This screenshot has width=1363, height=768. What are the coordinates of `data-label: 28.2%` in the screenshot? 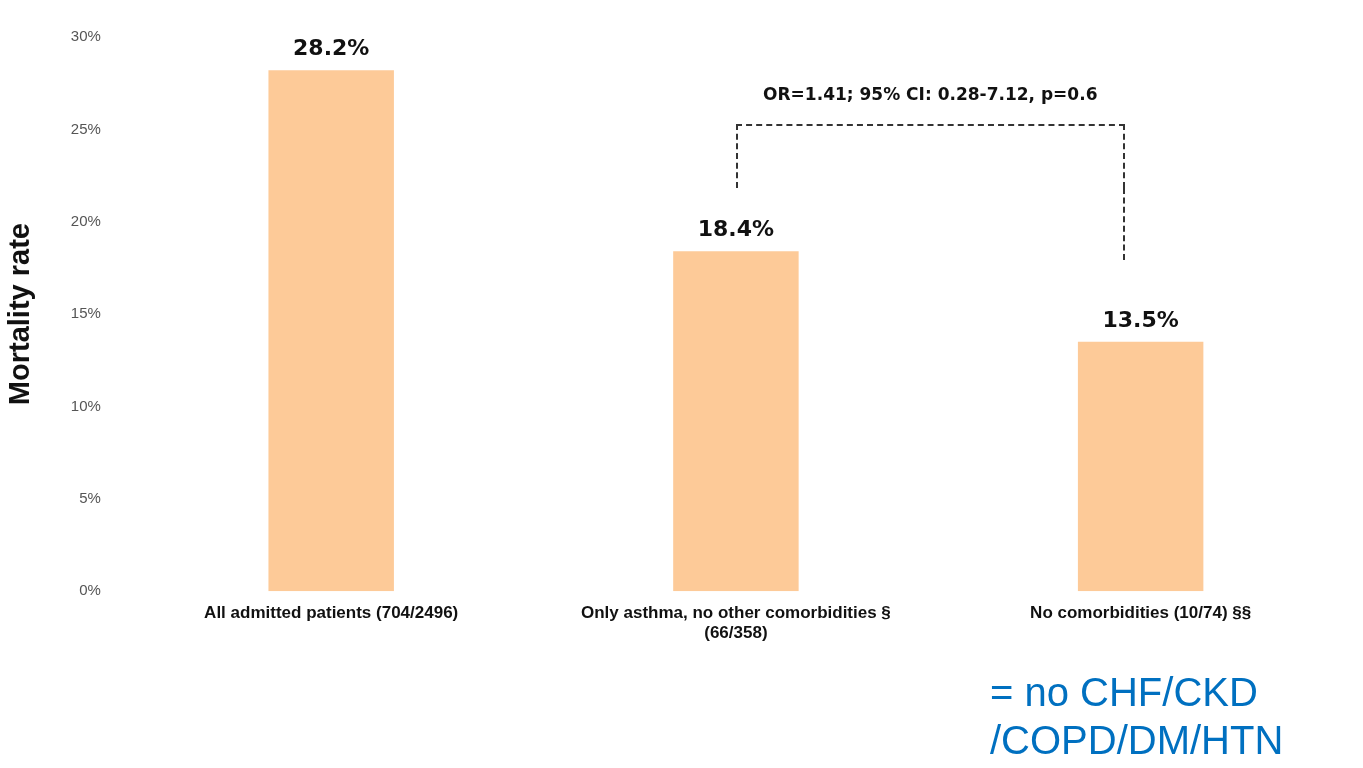 It's located at (331, 47).